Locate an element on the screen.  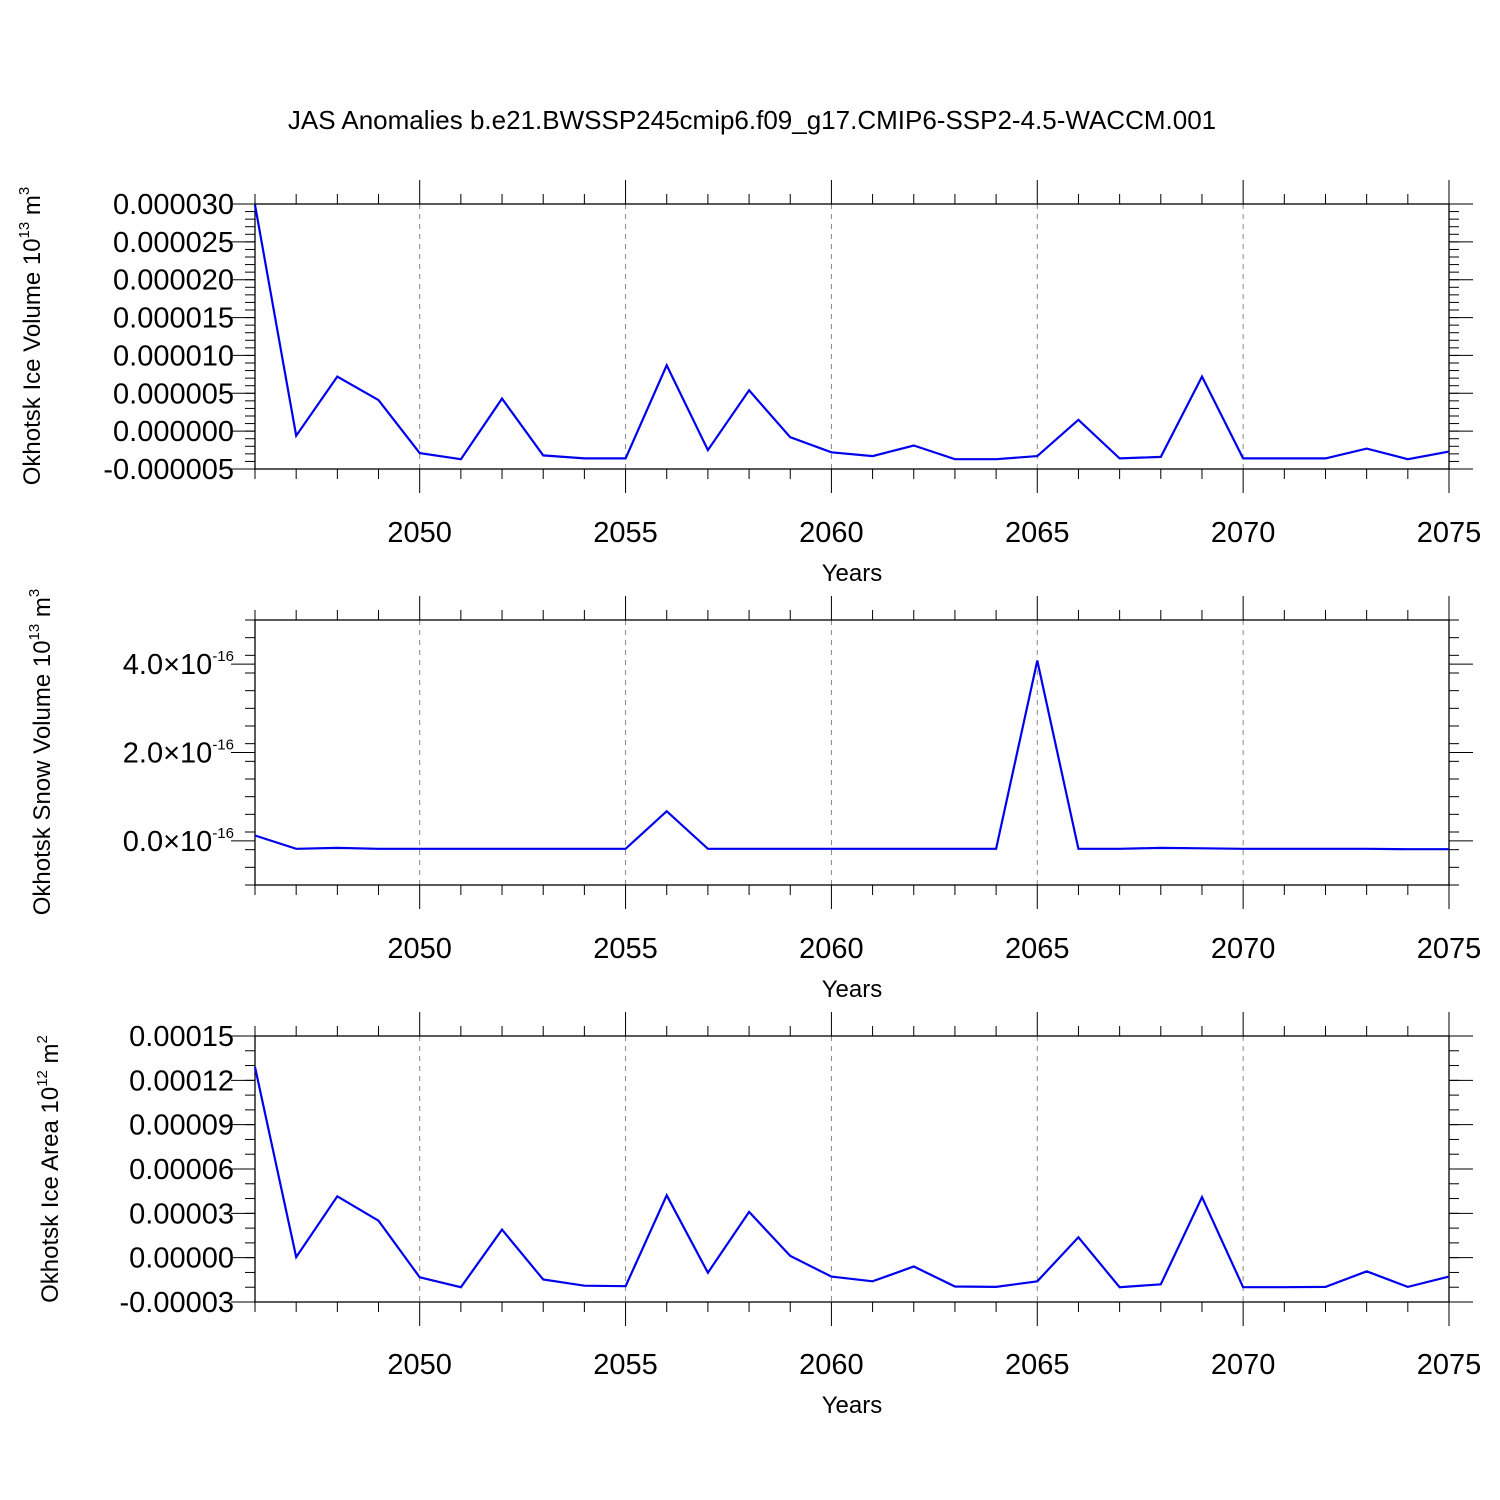
y-tick-label: 0.0×10⁻¹⁶ is located at coordinates (178, 841).